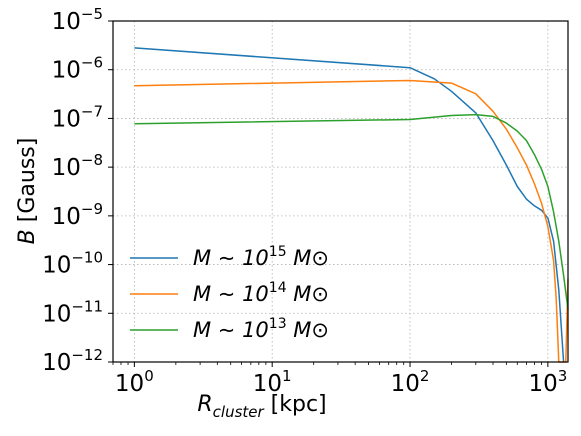 The height and width of the screenshot is (436, 581). I want to click on legend-1e13-post: M⊙, so click(308, 330).